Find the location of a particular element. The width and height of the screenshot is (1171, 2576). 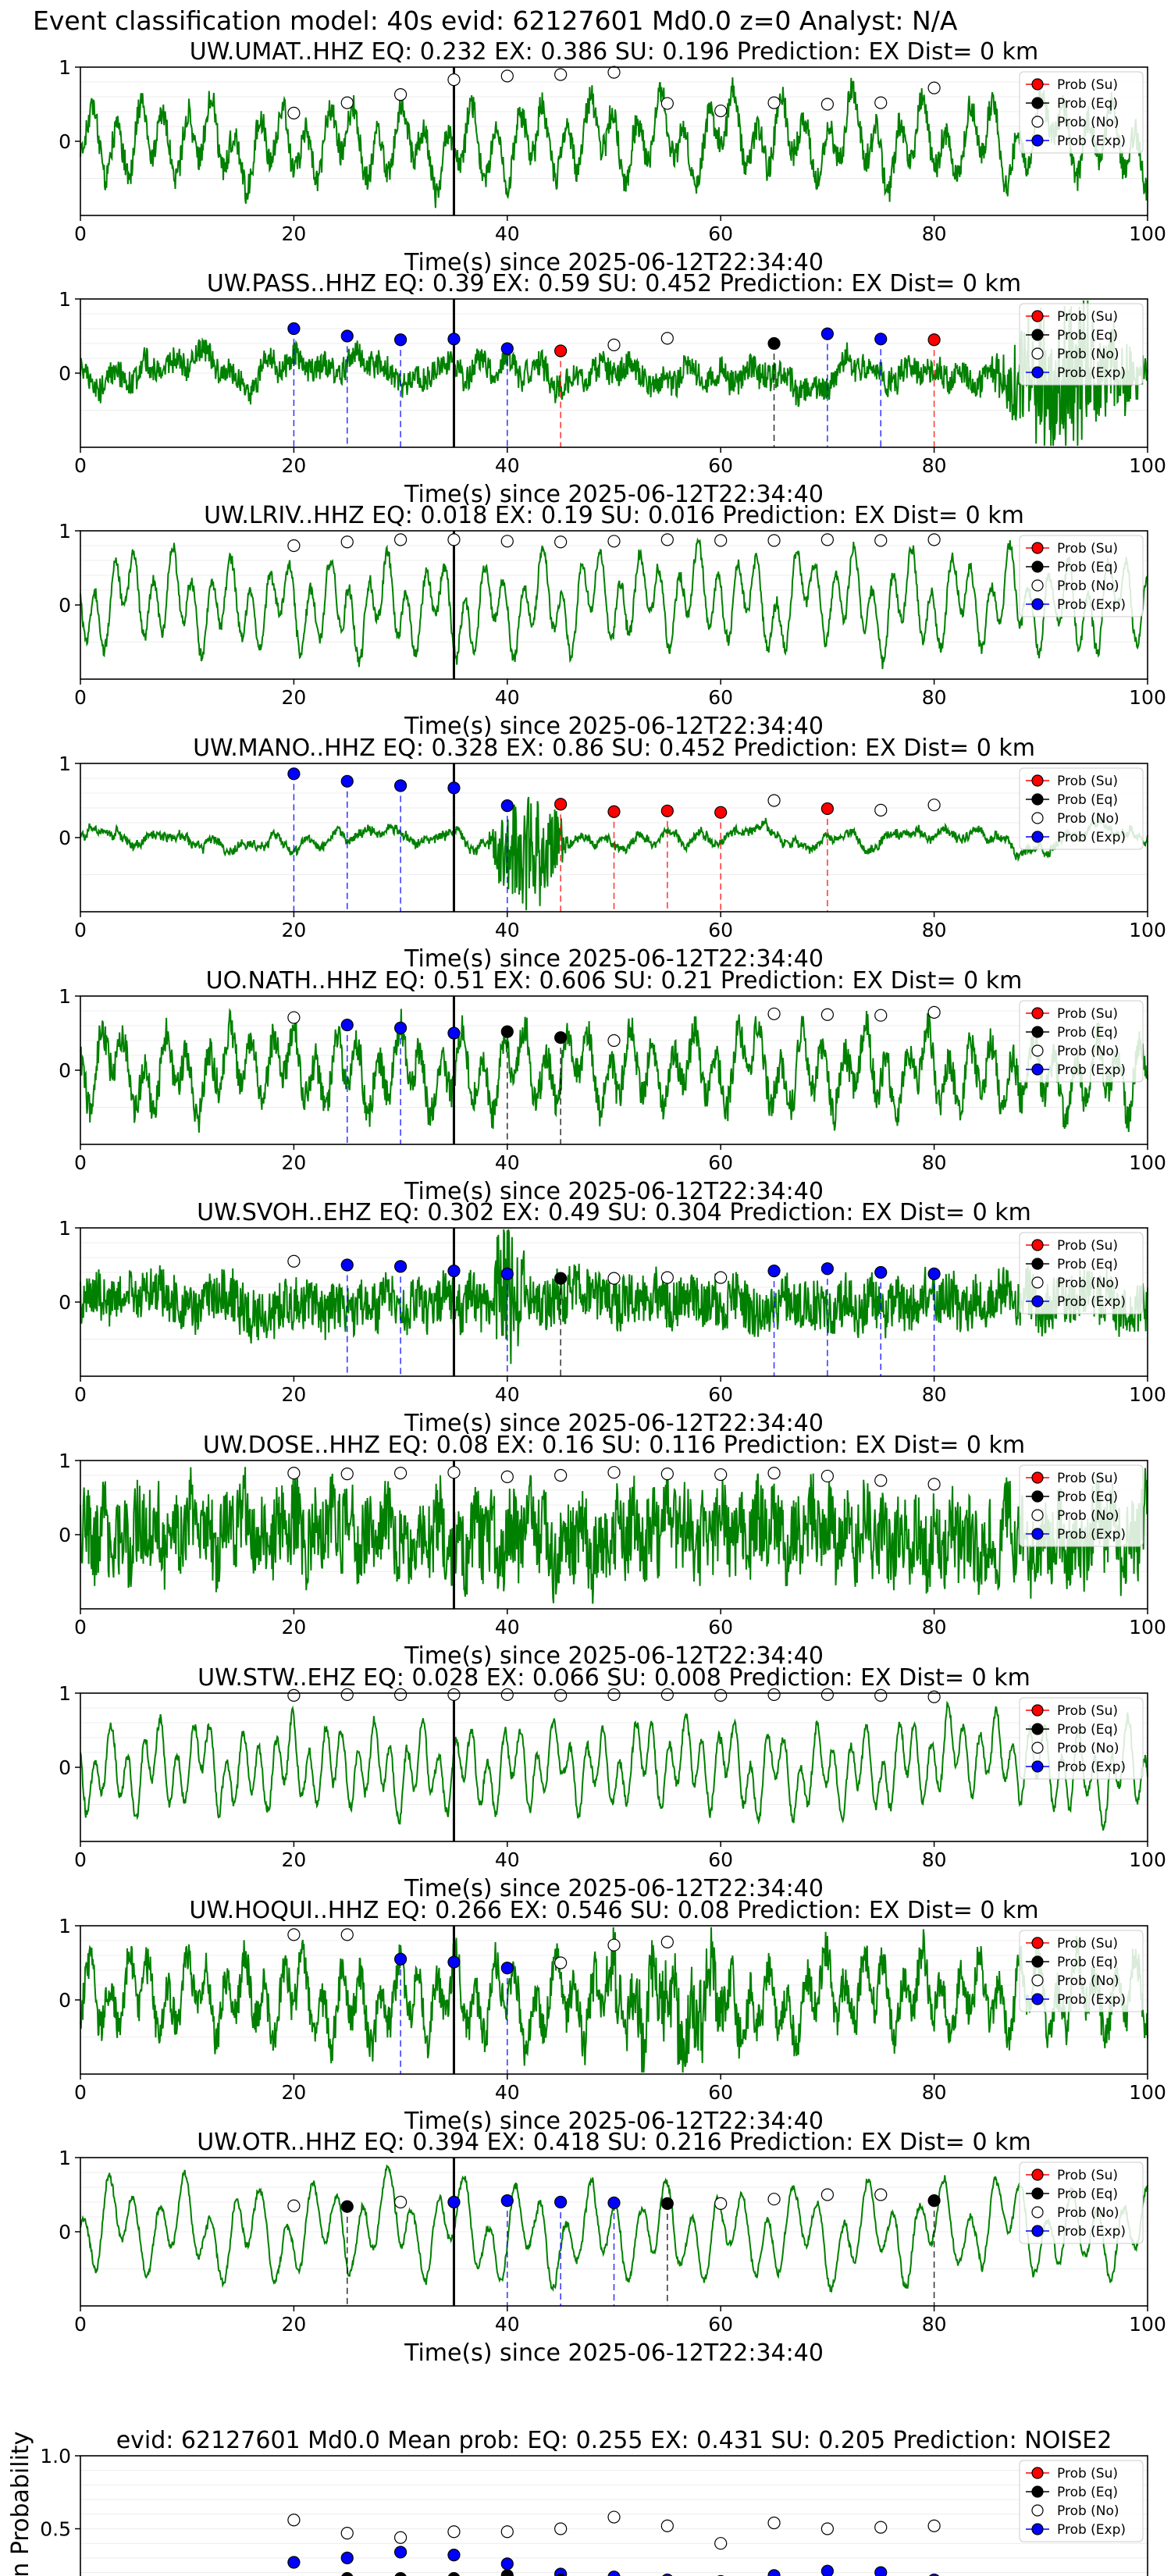

waveform-trace is located at coordinates (614, 142).